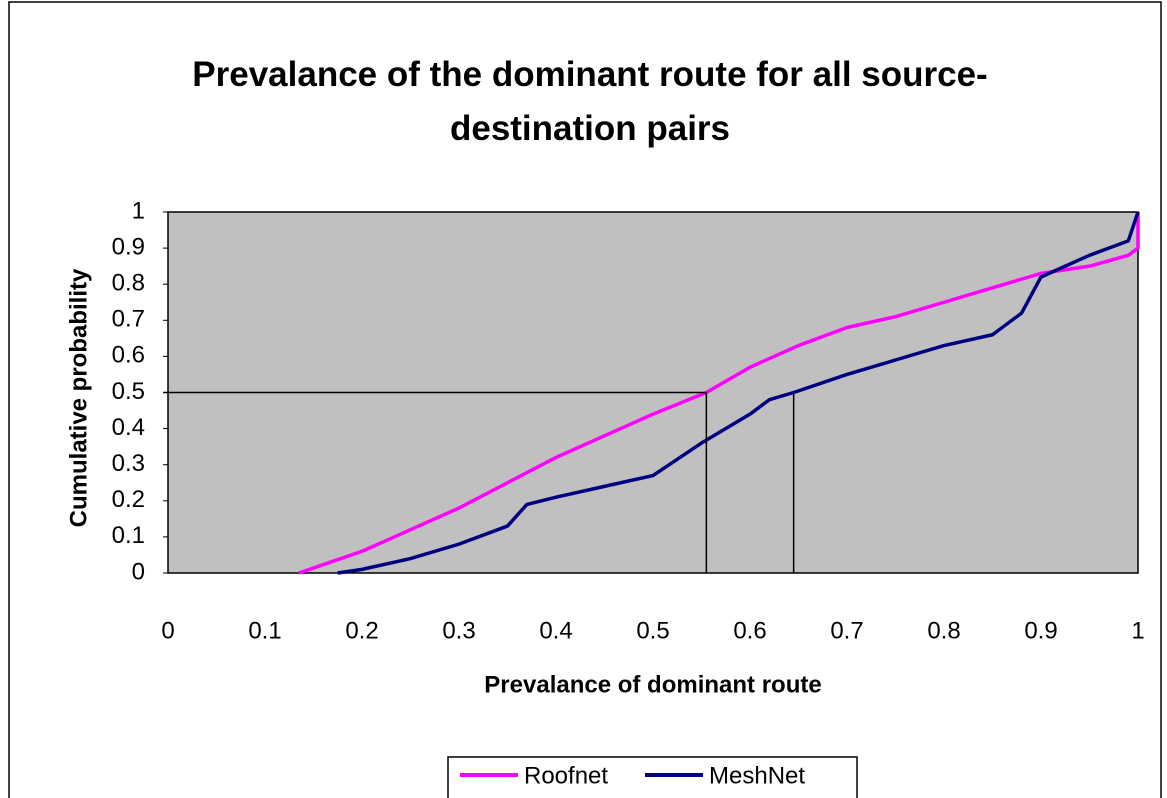  I want to click on x-tick-label: 0, so click(167, 630).